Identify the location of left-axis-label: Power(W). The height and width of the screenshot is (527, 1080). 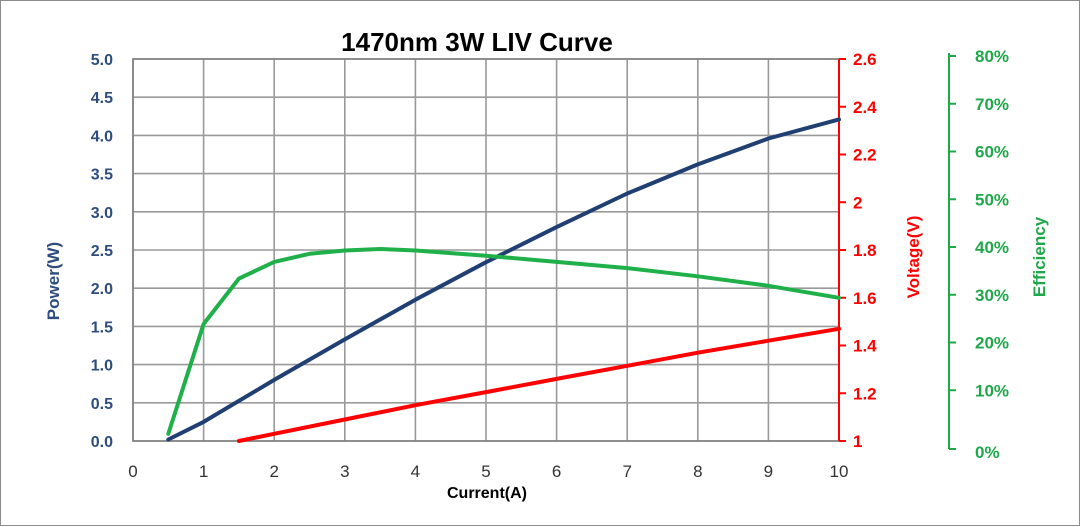
(53, 281).